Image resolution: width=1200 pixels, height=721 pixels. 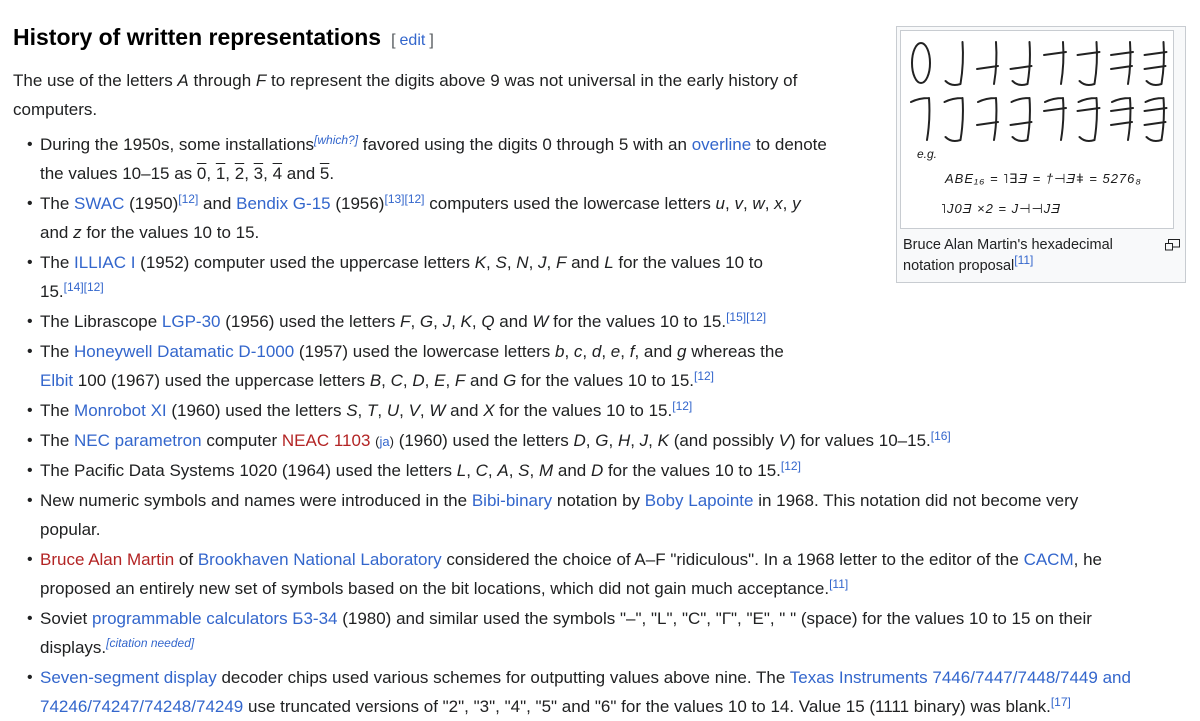 I want to click on italic-text: K, so click(x=480, y=262).